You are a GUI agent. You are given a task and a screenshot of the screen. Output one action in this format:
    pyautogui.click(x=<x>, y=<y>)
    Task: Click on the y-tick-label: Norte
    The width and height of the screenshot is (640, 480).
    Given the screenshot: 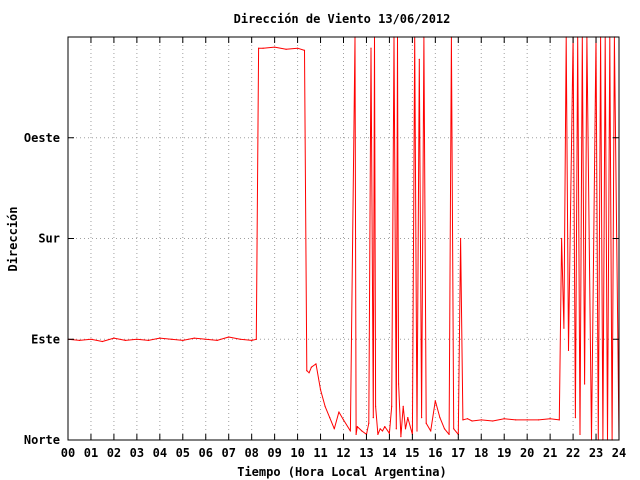 What is the action you would take?
    pyautogui.click(x=42, y=440)
    